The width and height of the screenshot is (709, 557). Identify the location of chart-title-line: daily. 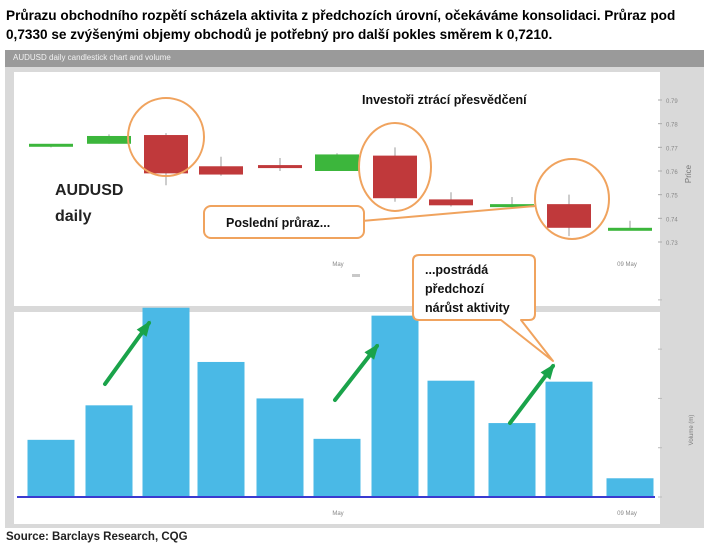
(73, 216).